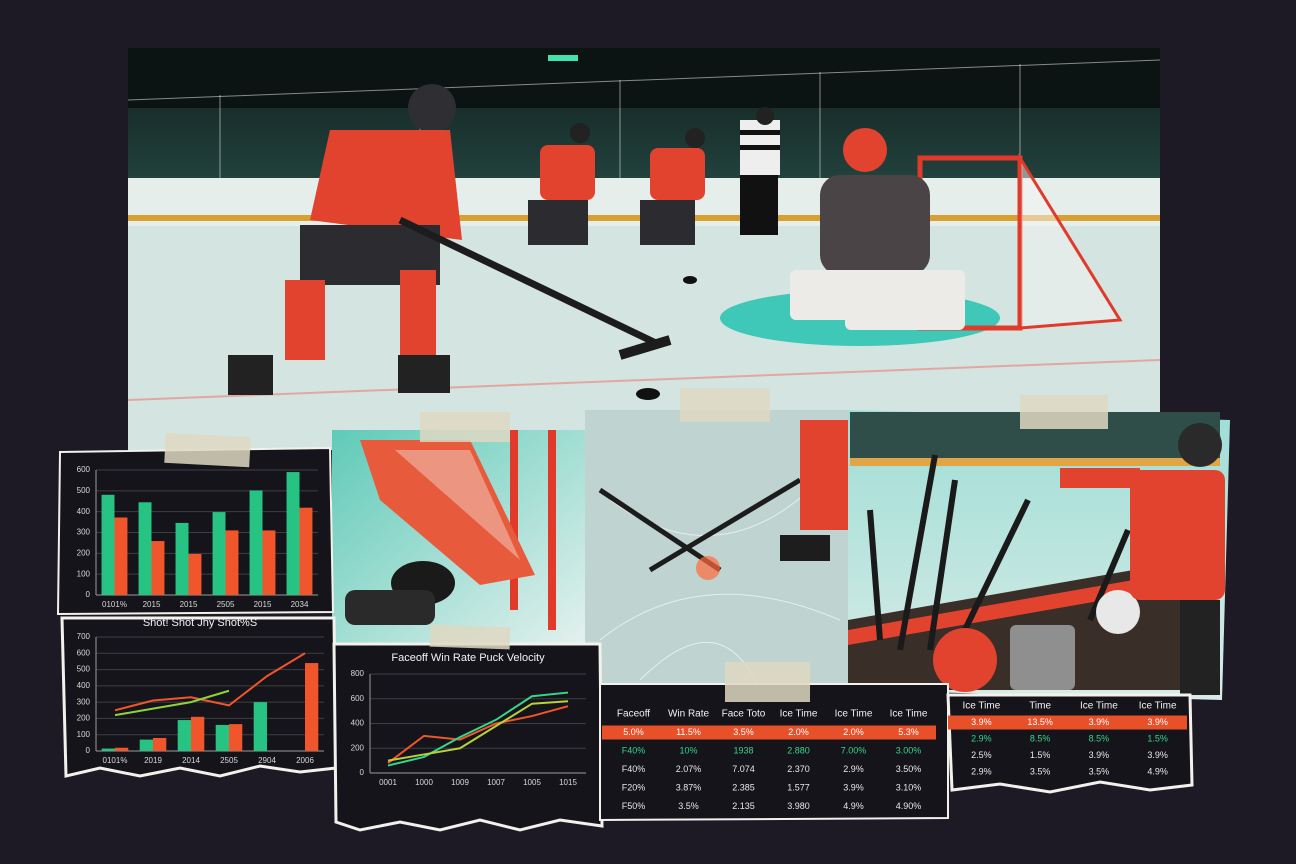 Image resolution: width=1296 pixels, height=864 pixels. I want to click on table-header: Win Rate, so click(689, 714).